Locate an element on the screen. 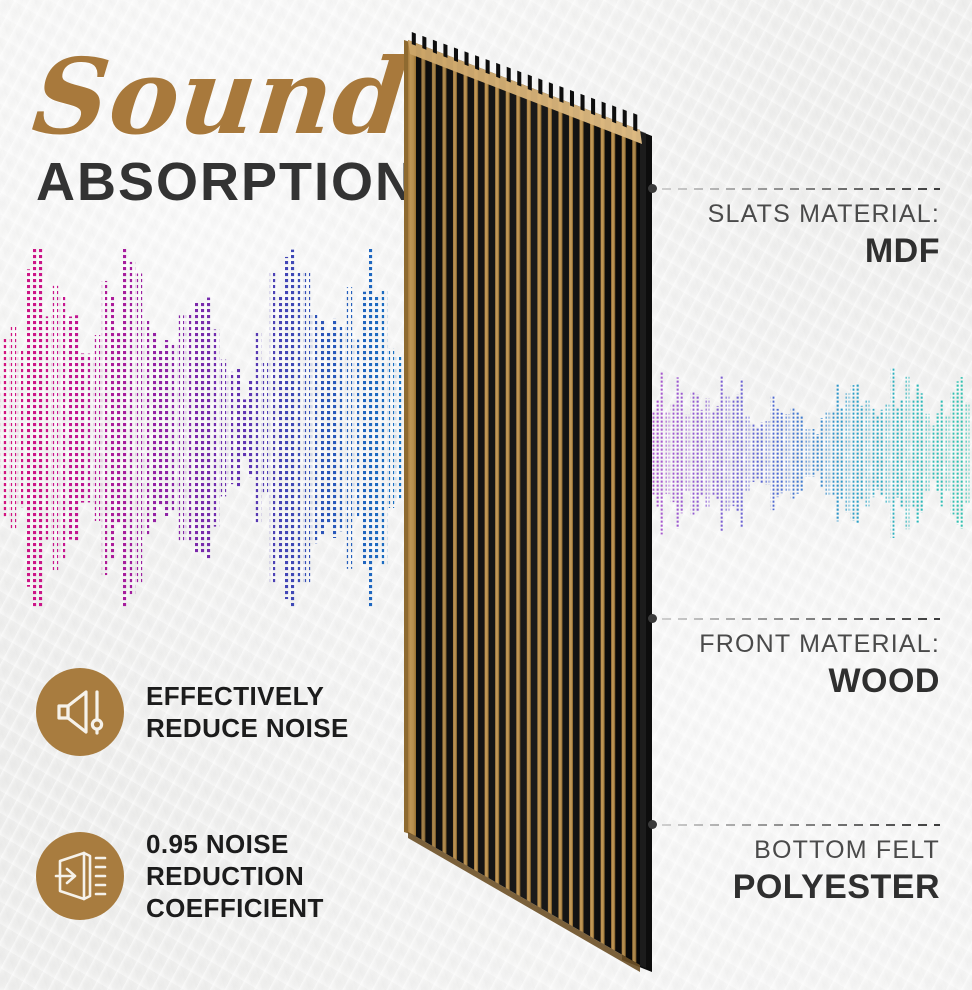  callout-label: BOTTOM FELT is located at coordinates (847, 850).